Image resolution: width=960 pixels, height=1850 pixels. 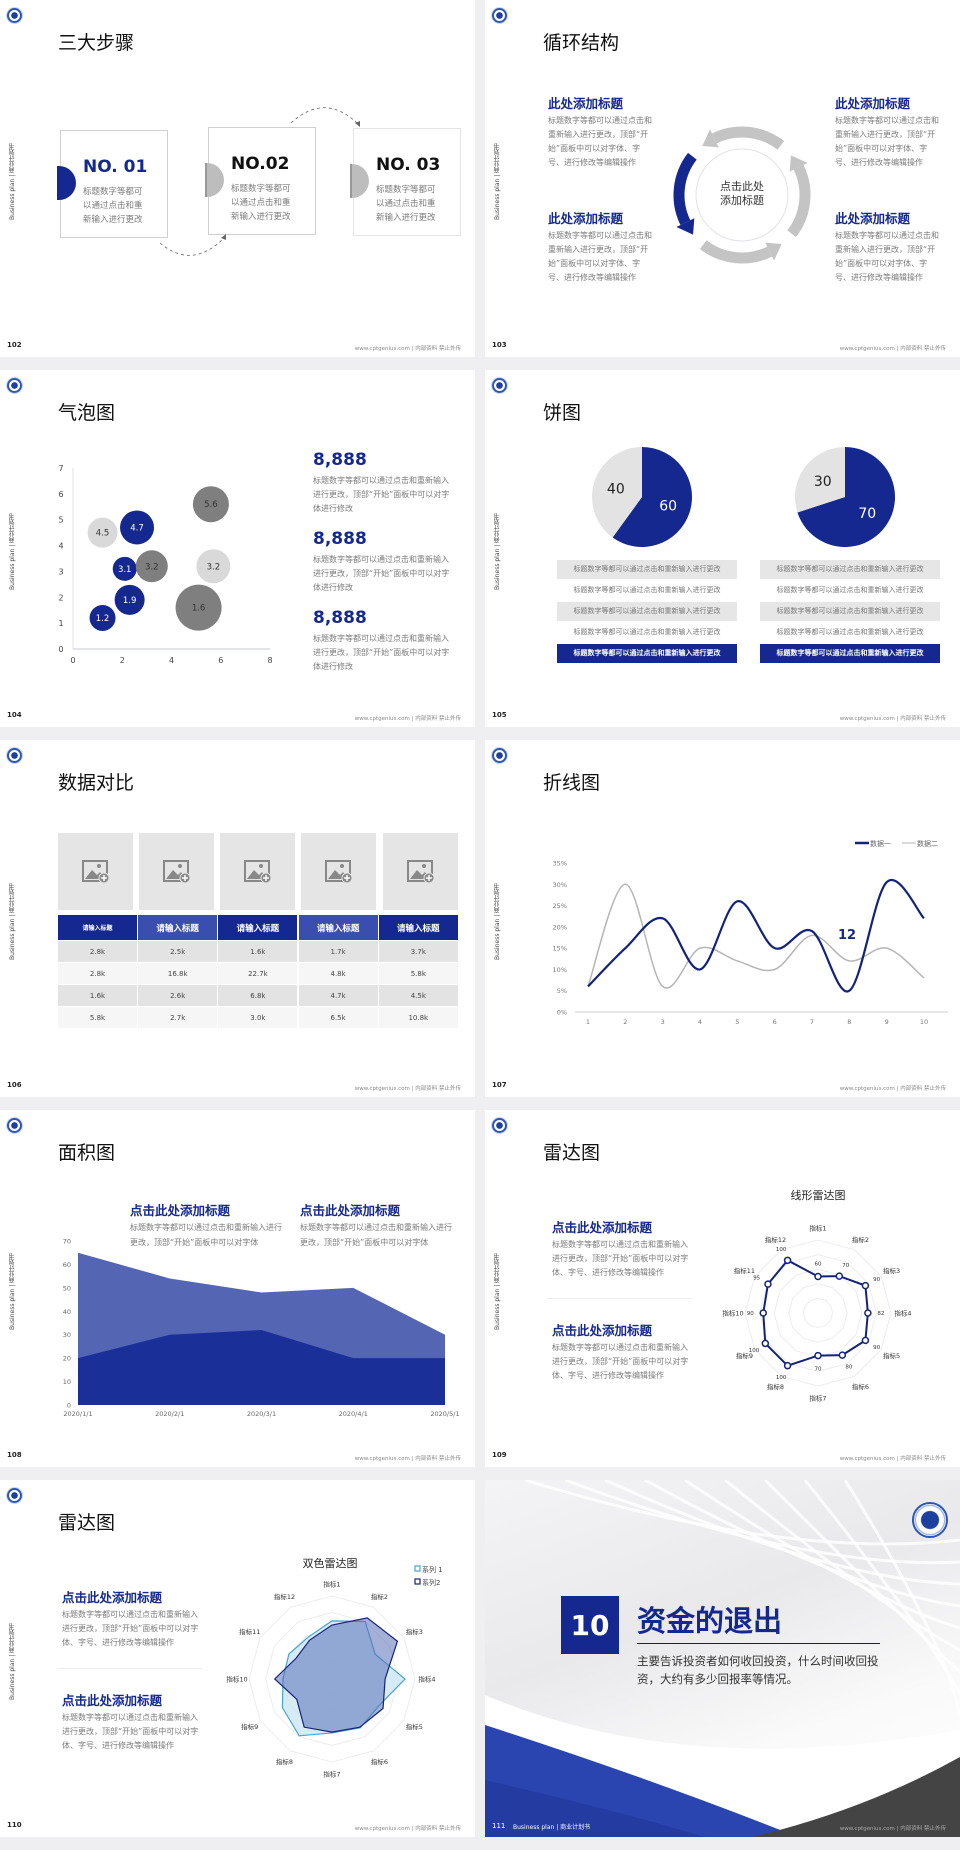 What do you see at coordinates (581, 43) in the screenshot?
I see `slide-title: 循环结构` at bounding box center [581, 43].